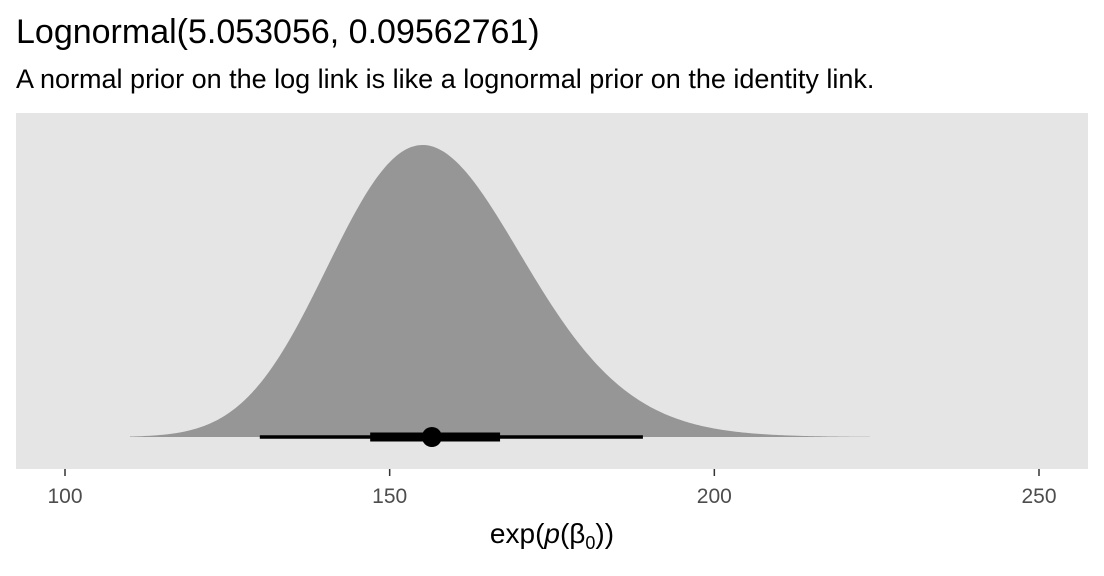 The width and height of the screenshot is (1104, 576). What do you see at coordinates (451, 437) in the screenshot?
I see `interval-layer` at bounding box center [451, 437].